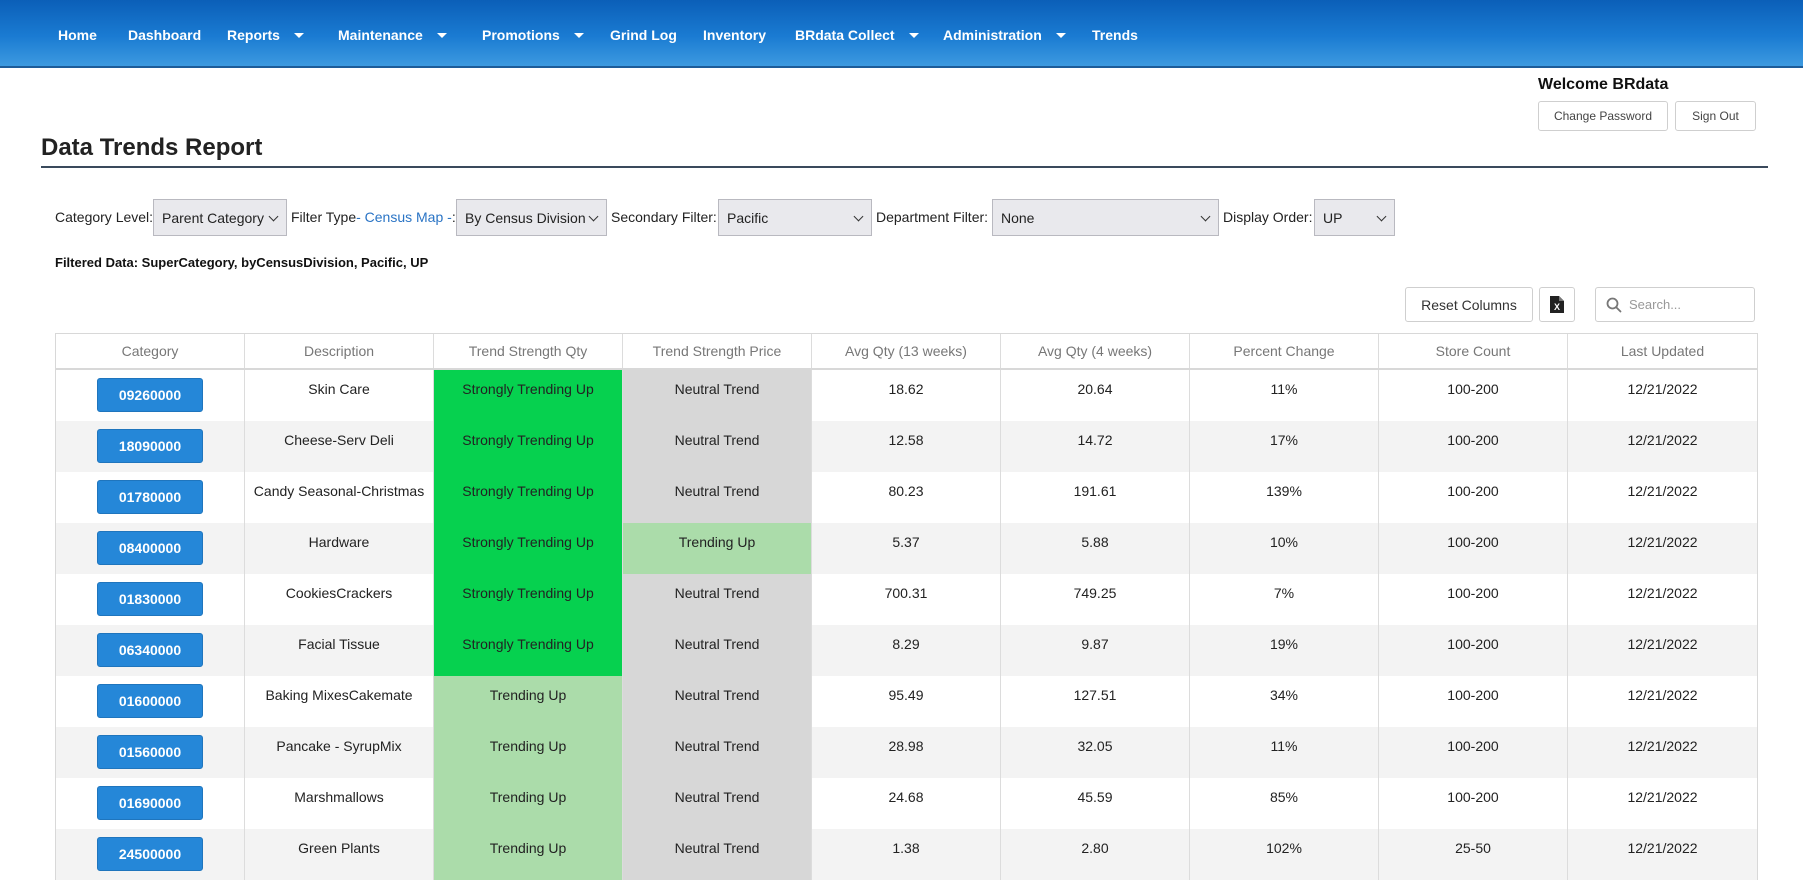 The width and height of the screenshot is (1803, 880). I want to click on avg-qty-4-cell: 20.64, so click(1095, 395).